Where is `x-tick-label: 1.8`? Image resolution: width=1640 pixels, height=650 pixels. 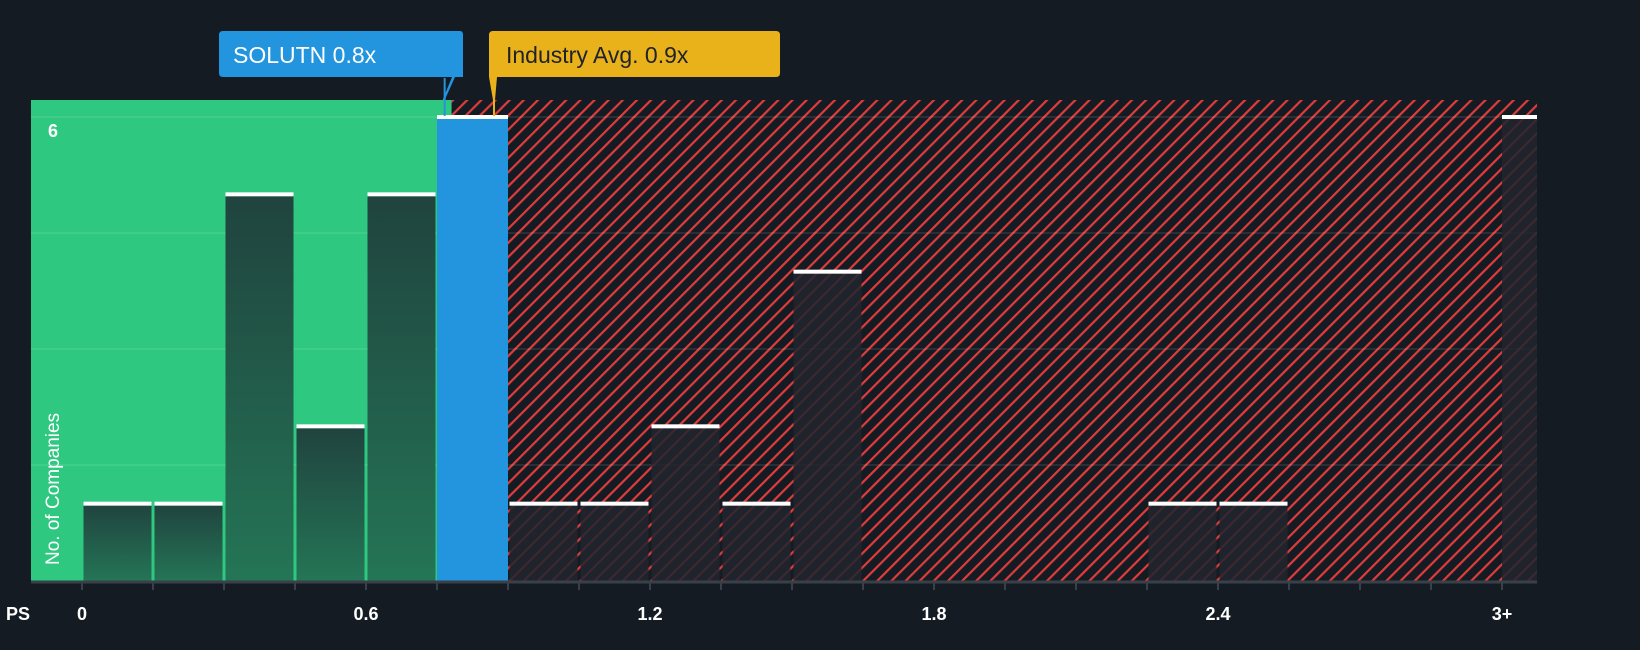 x-tick-label: 1.8 is located at coordinates (933, 614).